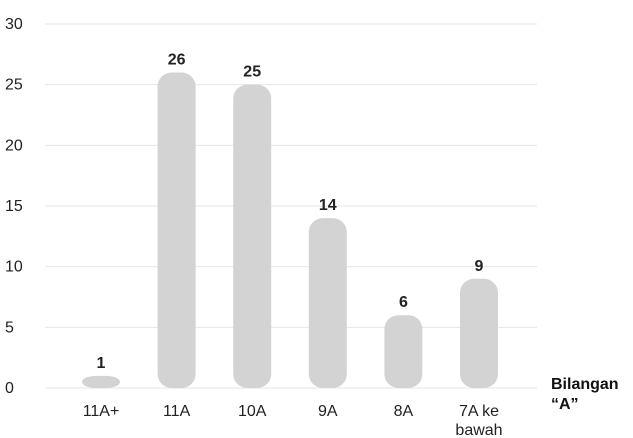 The image size is (633, 438). Describe the element at coordinates (478, 420) in the screenshot. I see `x-category-label-7a-ke-bawah: 7A ke bawah` at that location.